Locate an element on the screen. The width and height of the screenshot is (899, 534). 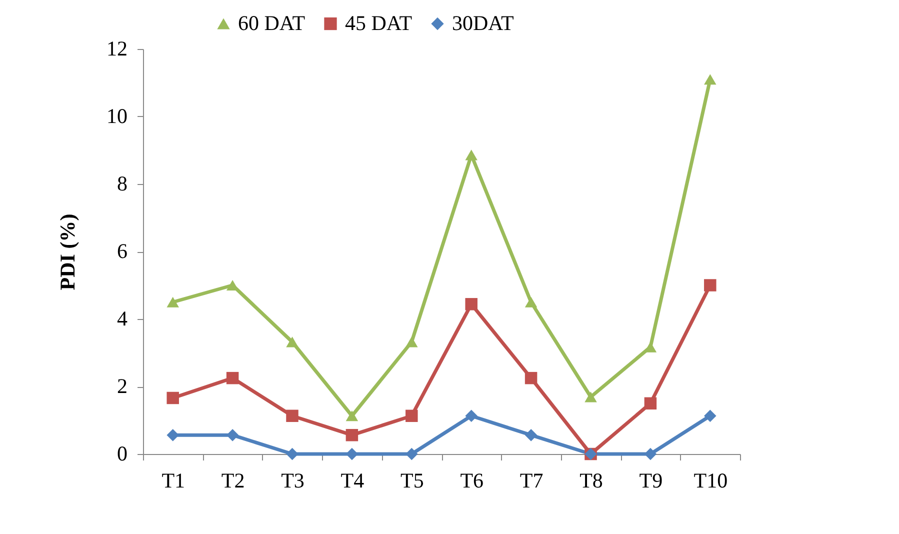
x-tick-label: T2 is located at coordinates (233, 480).